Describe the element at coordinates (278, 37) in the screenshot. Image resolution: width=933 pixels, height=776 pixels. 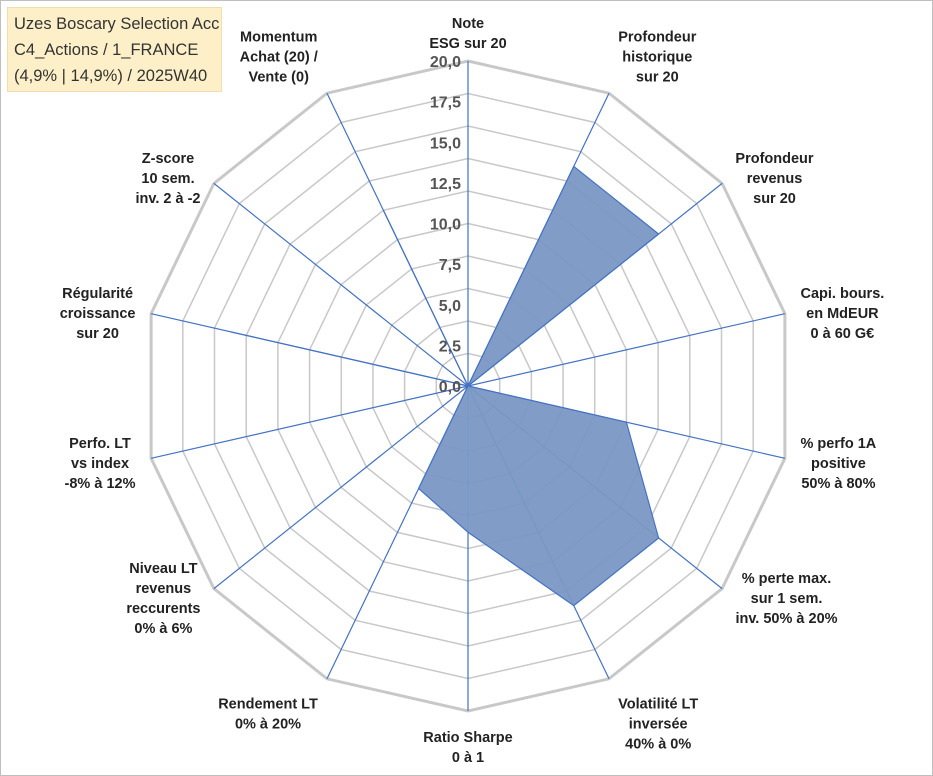
I see `category-label-line: Momentum` at that location.